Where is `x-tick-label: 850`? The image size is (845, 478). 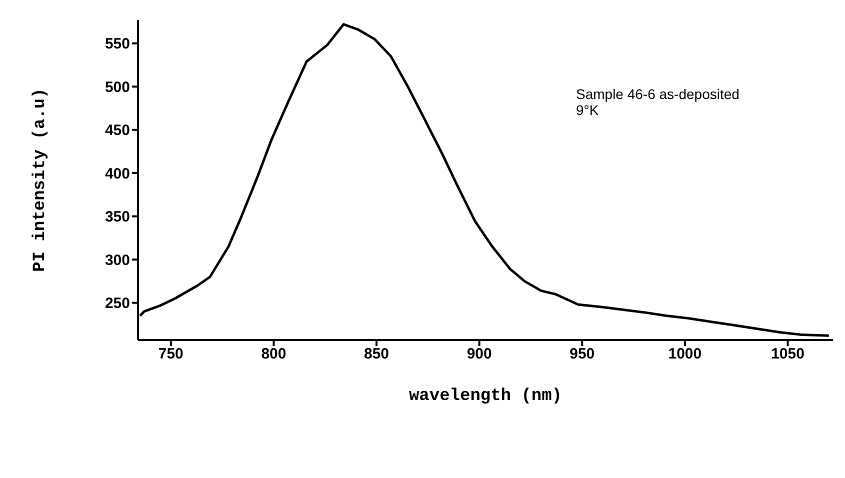
x-tick-label: 850 is located at coordinates (377, 354).